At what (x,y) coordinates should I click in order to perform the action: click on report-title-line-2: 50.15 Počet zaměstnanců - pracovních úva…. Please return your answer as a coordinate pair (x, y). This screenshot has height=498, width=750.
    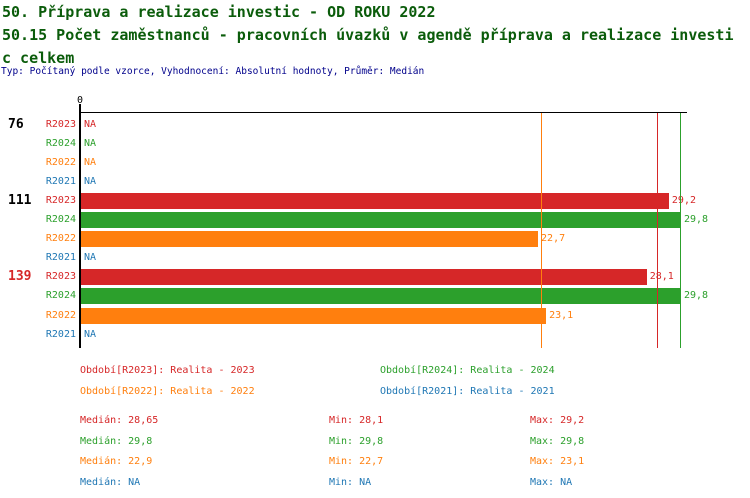
    Looking at the image, I should click on (368, 35).